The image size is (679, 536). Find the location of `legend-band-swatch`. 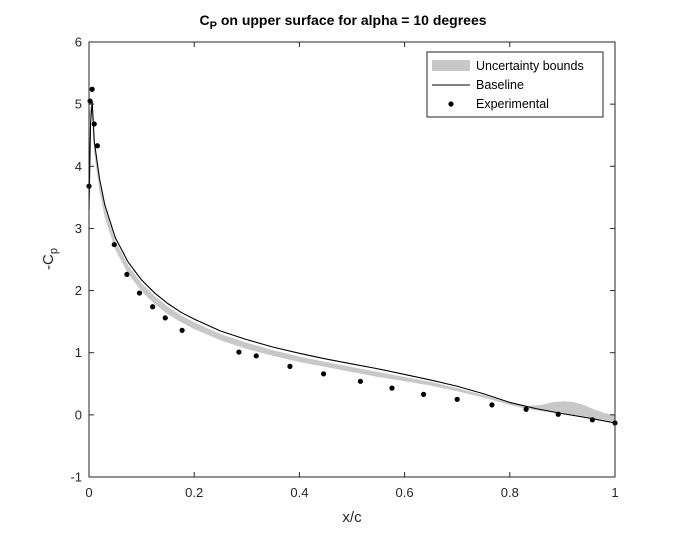

legend-band-swatch is located at coordinates (451, 65).